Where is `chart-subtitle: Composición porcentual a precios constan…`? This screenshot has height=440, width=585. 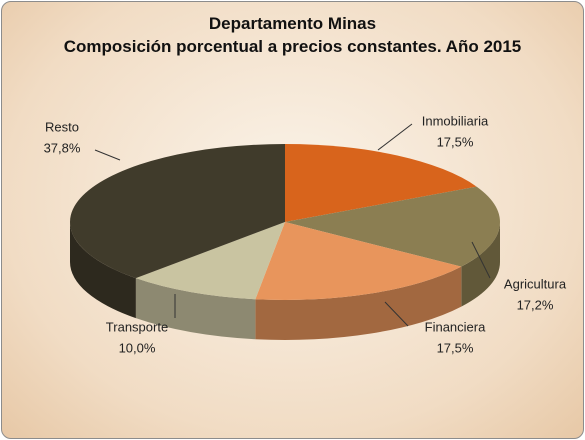
chart-subtitle: Composición porcentual a precios constan… is located at coordinates (292, 46).